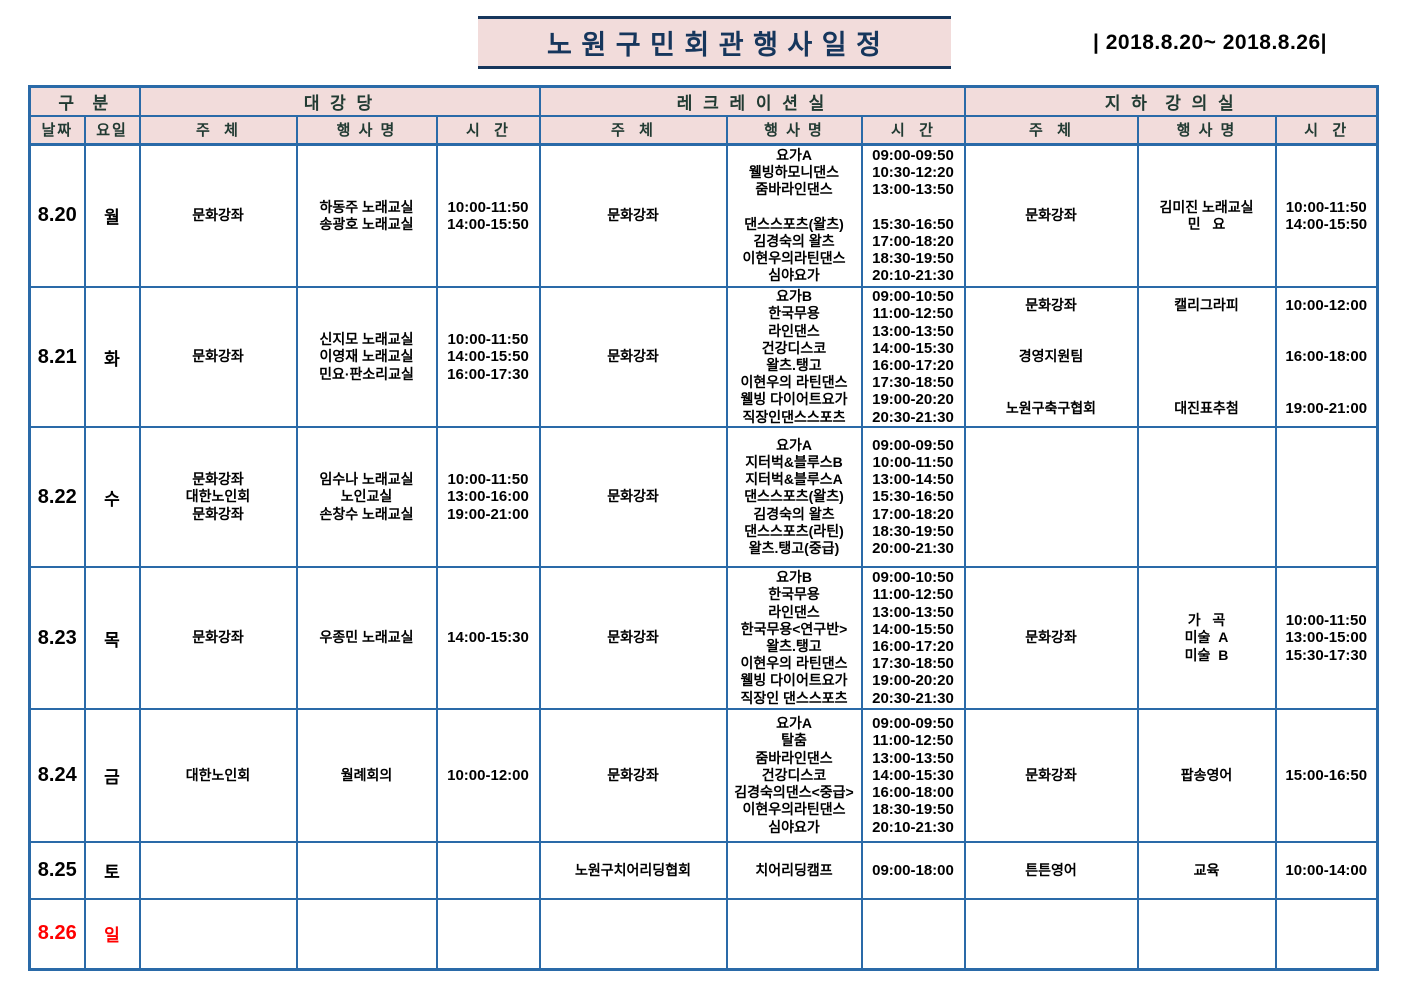 Image resolution: width=1403 pixels, height=992 pixels. I want to click on rec-event-cell: 치어리딩캠프, so click(794, 870).